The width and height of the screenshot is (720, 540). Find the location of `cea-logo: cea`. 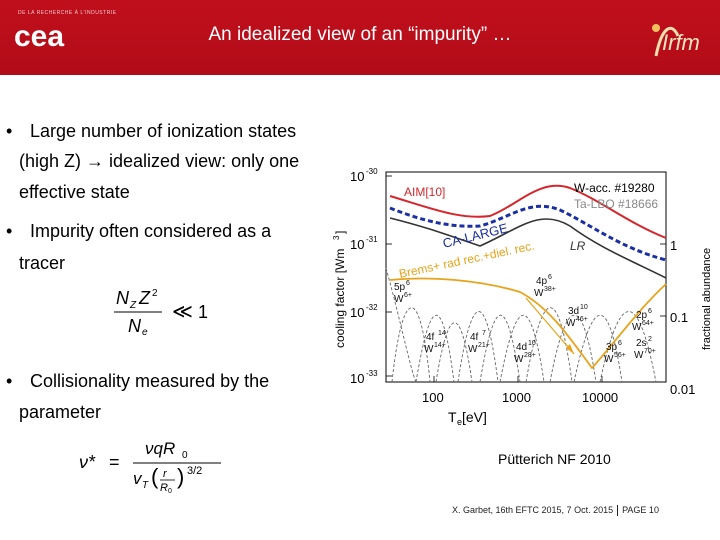

cea-logo: cea is located at coordinates (39, 36).